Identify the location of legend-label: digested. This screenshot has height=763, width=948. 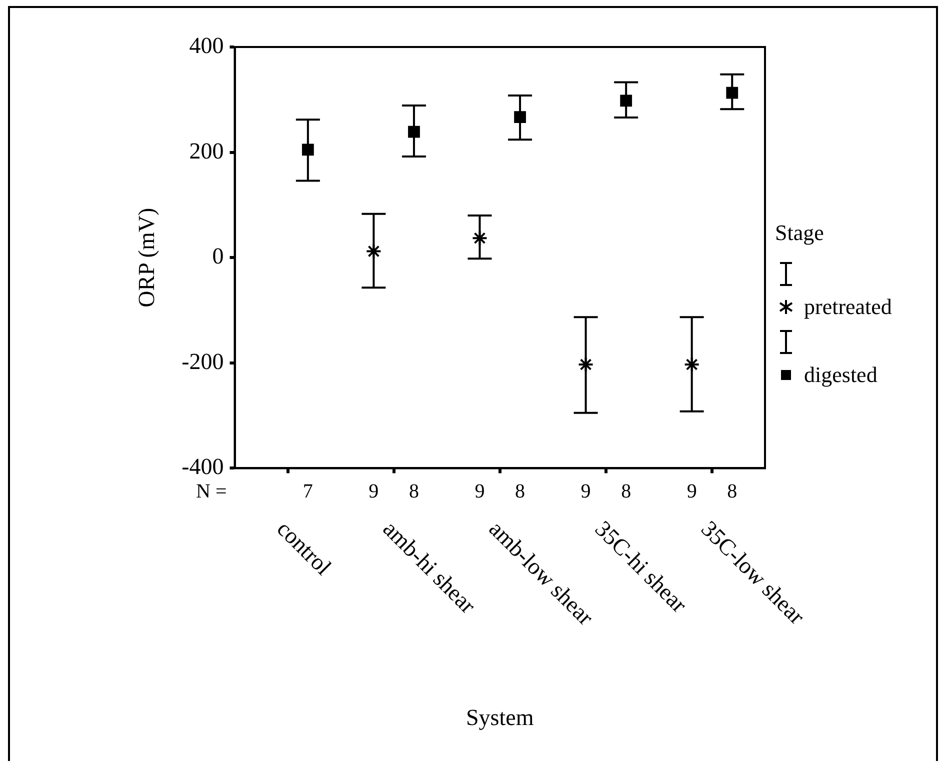
(841, 375).